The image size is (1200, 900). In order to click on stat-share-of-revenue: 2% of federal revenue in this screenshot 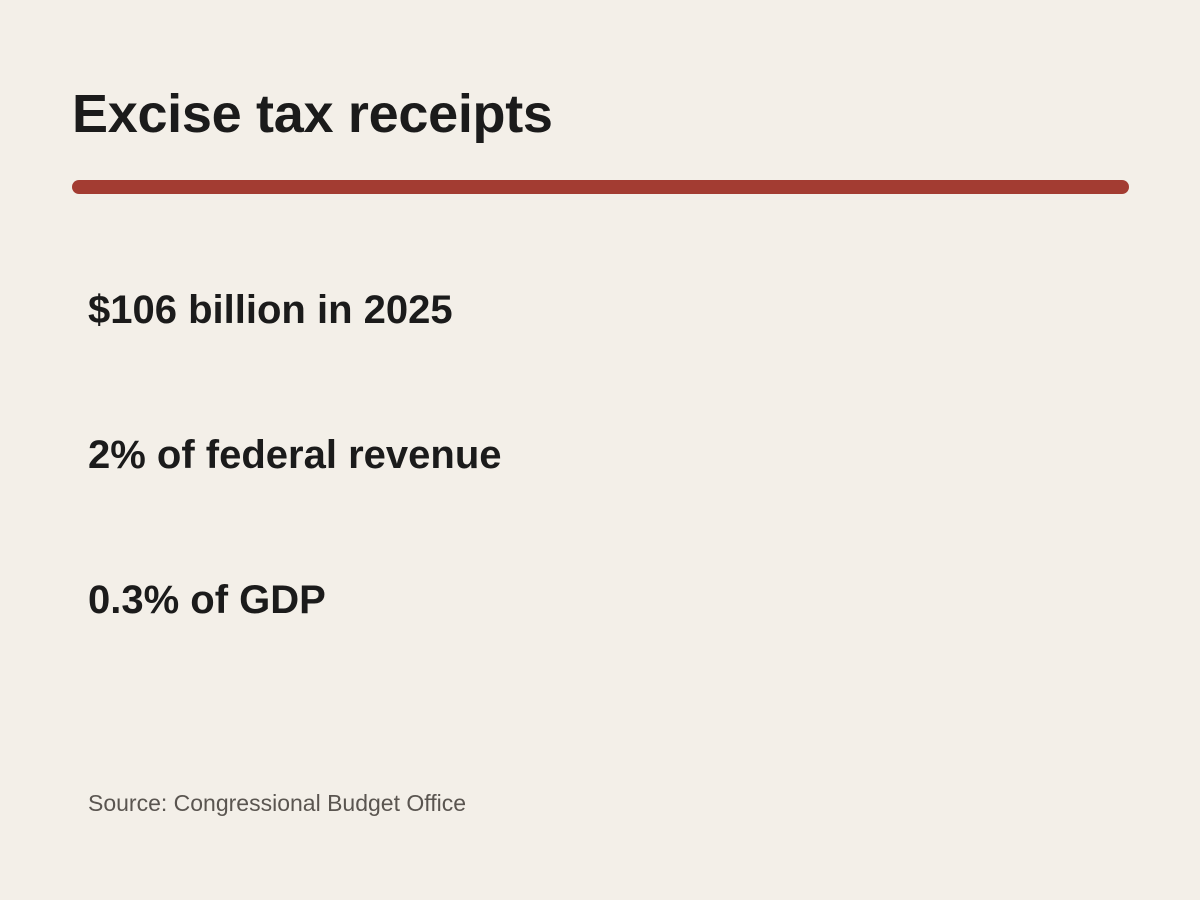, I will do `click(295, 455)`.